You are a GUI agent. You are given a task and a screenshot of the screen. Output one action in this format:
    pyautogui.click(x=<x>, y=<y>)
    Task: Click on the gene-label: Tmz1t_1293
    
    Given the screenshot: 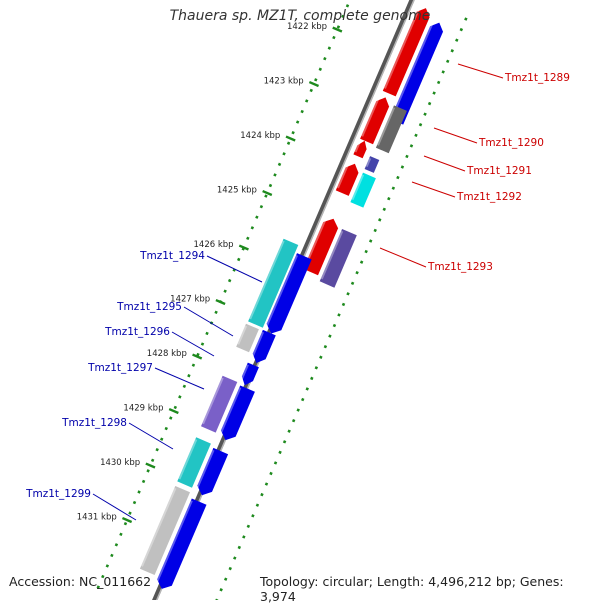 What is the action you would take?
    pyautogui.click(x=436, y=260)
    